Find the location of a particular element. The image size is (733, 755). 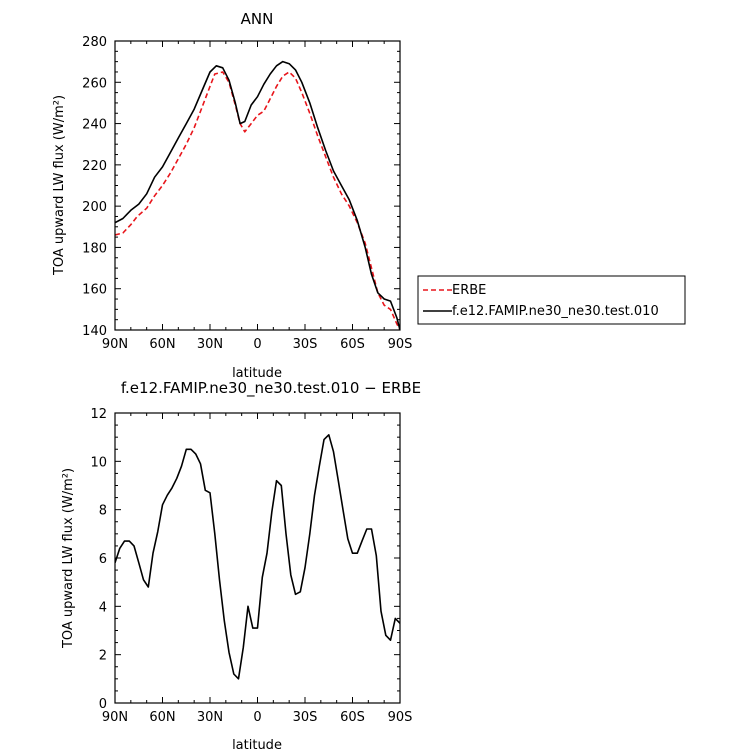

bottom-x-tick-label: 30S is located at coordinates (305, 717).